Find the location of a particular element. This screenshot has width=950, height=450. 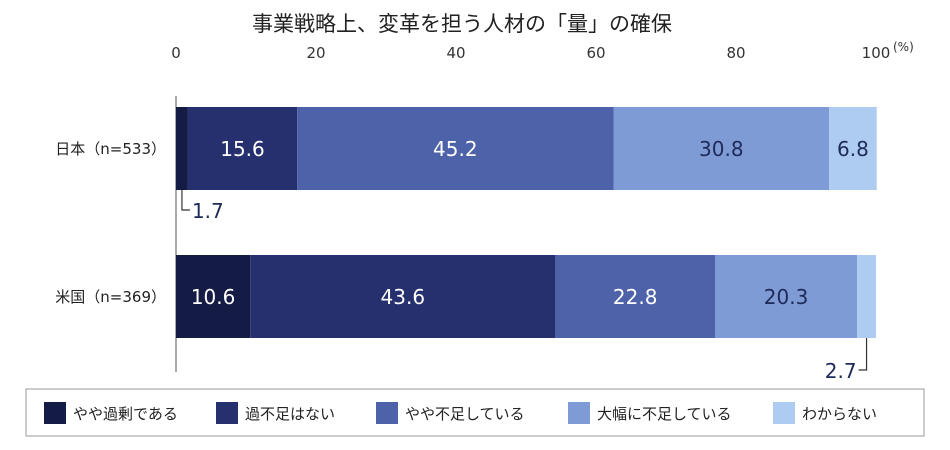

data-label: 15.6 is located at coordinates (242, 149).